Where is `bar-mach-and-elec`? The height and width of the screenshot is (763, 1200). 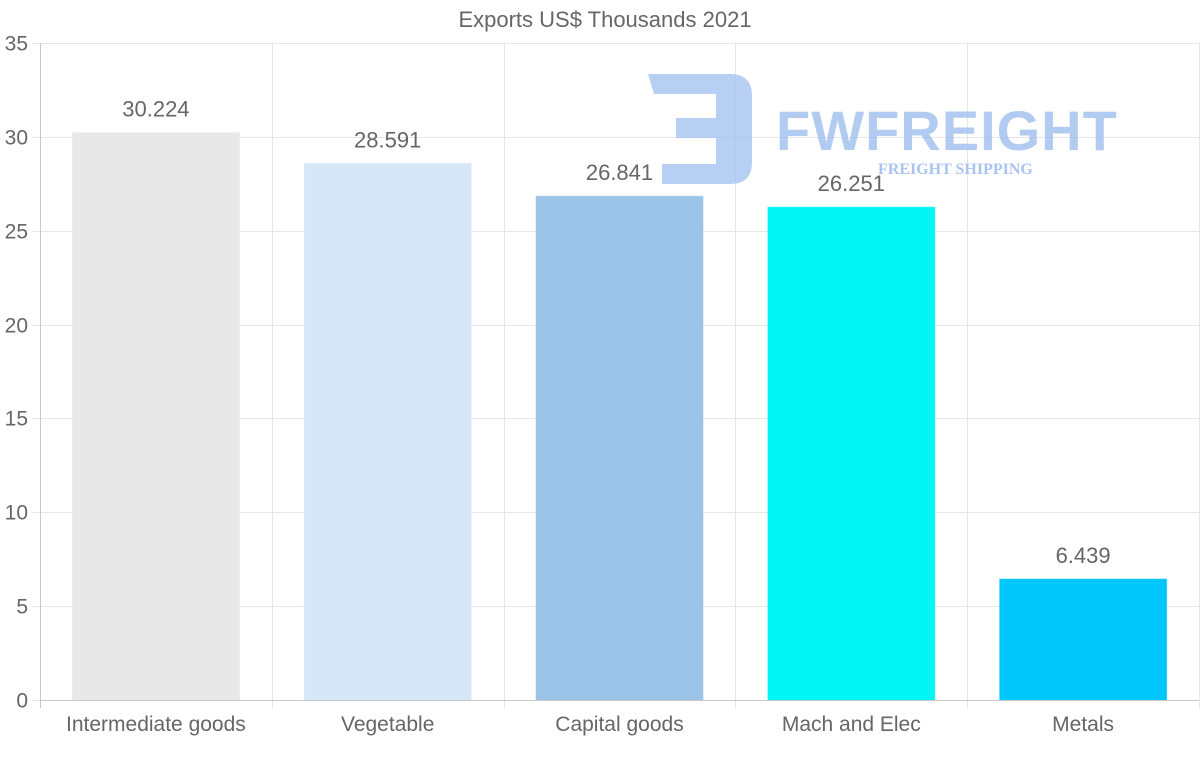 bar-mach-and-elec is located at coordinates (851, 453).